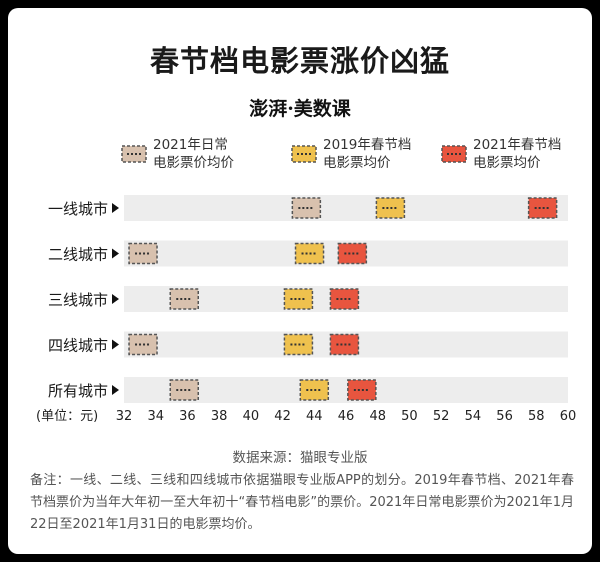  Describe the element at coordinates (78, 391) in the screenshot. I see `category-label: 所有城市` at that location.